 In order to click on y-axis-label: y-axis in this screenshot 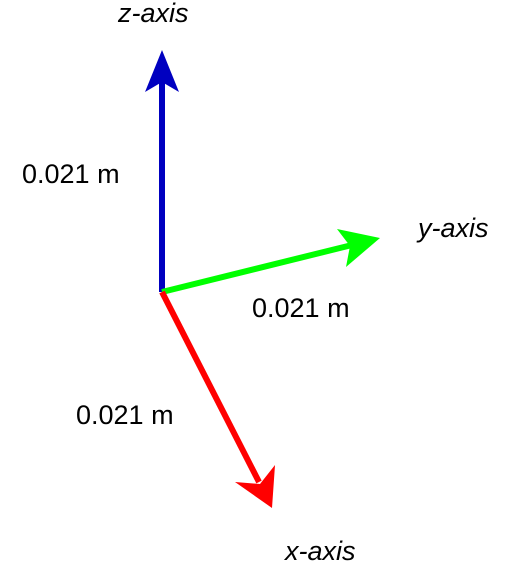, I will do `click(452, 228)`.